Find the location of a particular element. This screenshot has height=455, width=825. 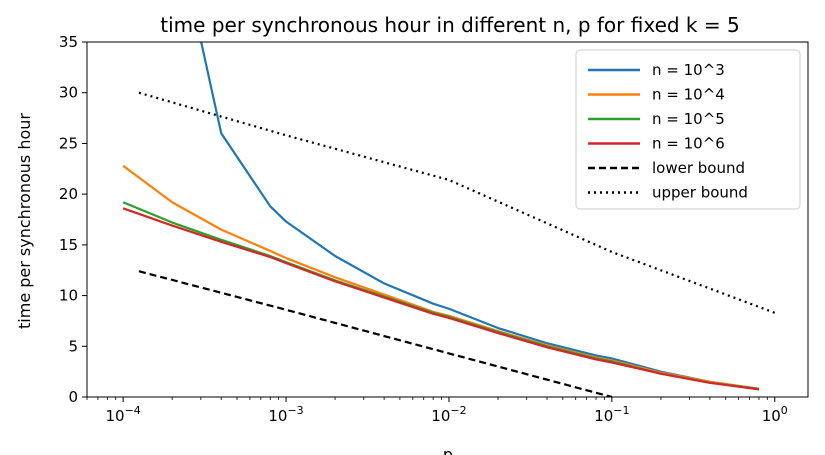

legend-label: n = 10^5 is located at coordinates (688, 119).